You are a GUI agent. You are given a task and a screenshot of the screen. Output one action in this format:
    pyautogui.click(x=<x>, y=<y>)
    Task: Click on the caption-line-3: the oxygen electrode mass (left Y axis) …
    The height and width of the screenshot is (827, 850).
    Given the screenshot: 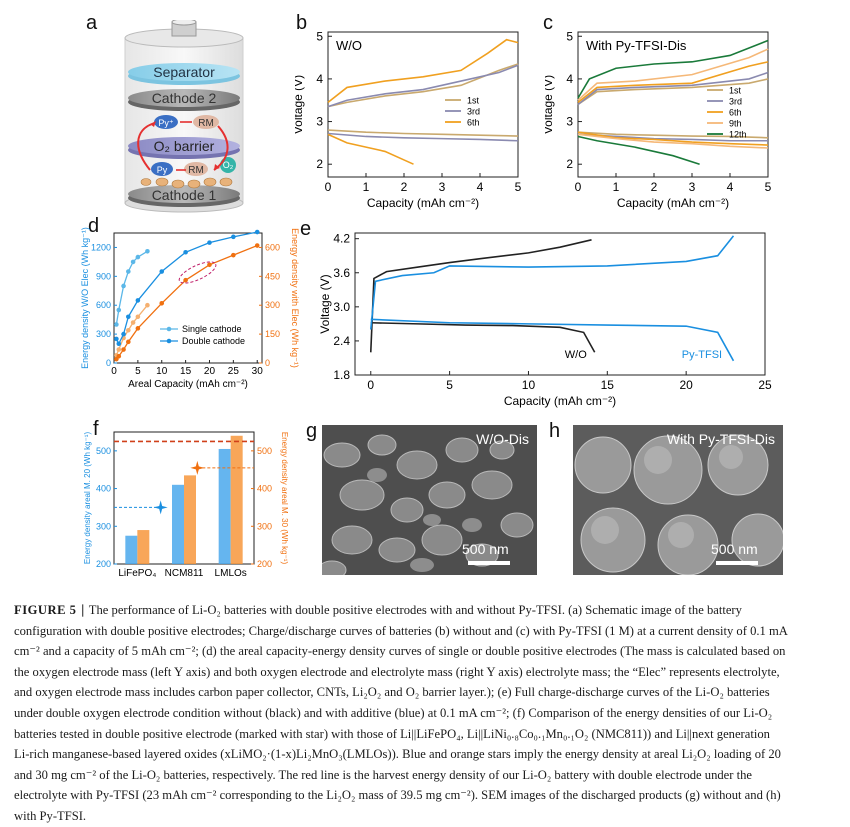 What is the action you would take?
    pyautogui.click(x=397, y=671)
    